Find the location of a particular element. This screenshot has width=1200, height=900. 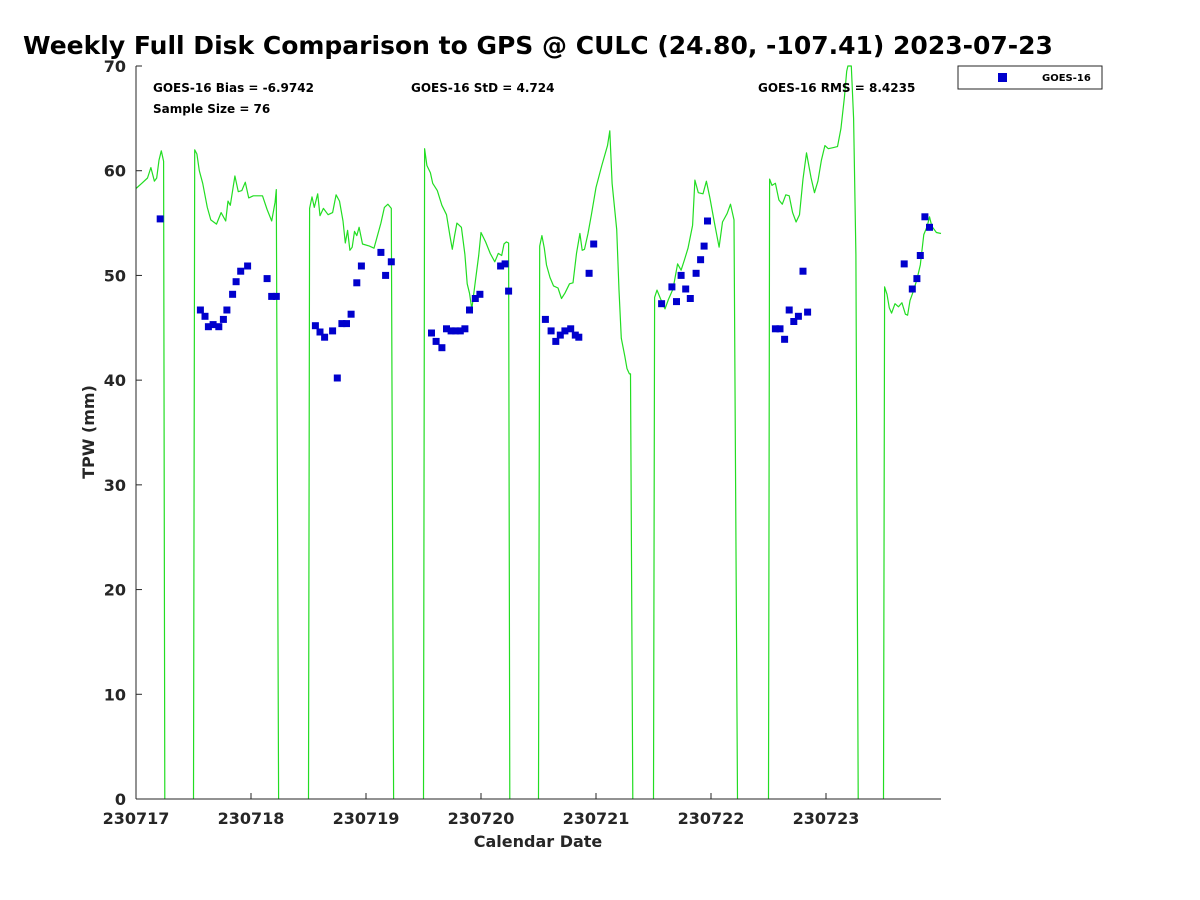

x-tick-label-230718: 230718 is located at coordinates (251, 818).